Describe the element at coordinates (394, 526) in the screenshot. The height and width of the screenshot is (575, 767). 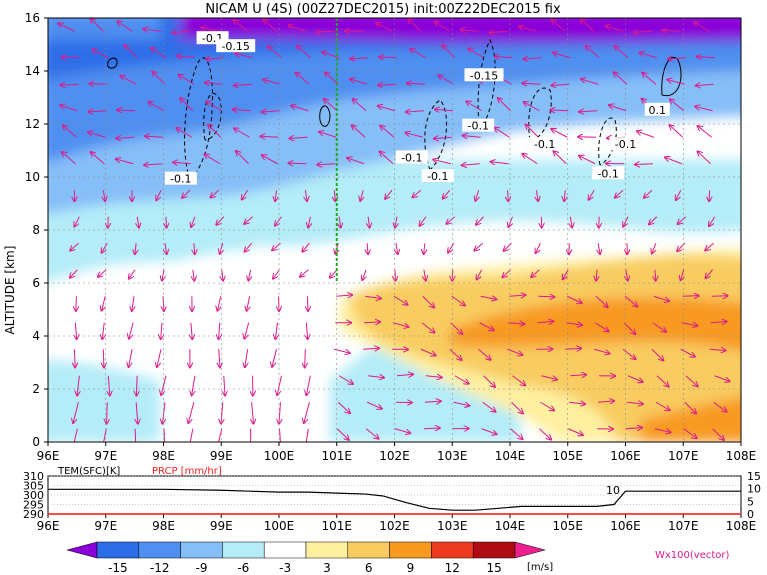
I see `surface-x-tick-label: 102E` at that location.